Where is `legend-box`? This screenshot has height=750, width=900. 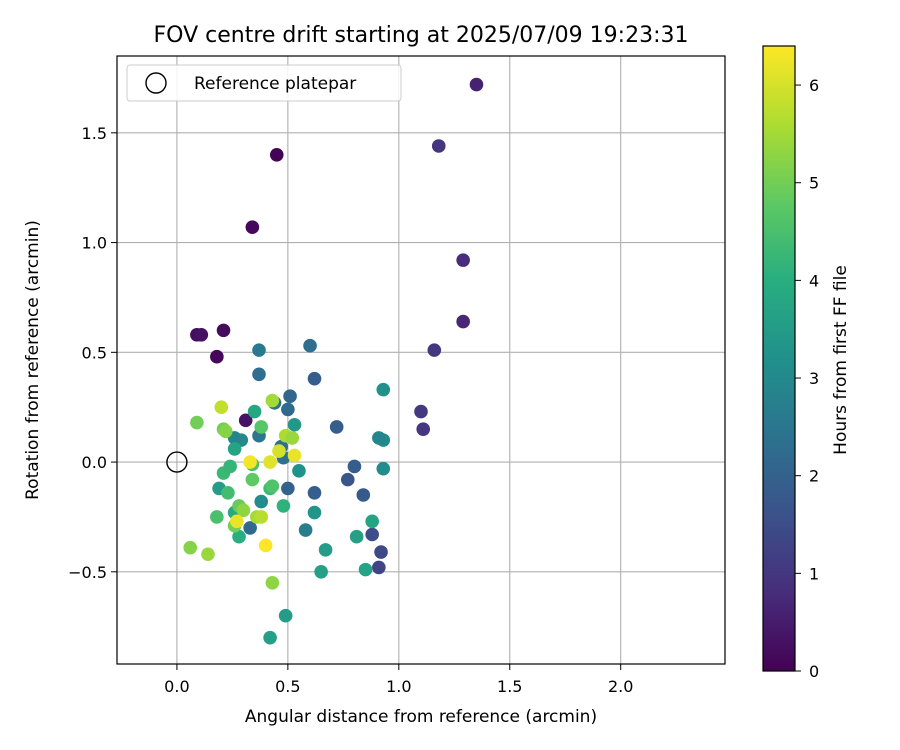 legend-box is located at coordinates (264, 83).